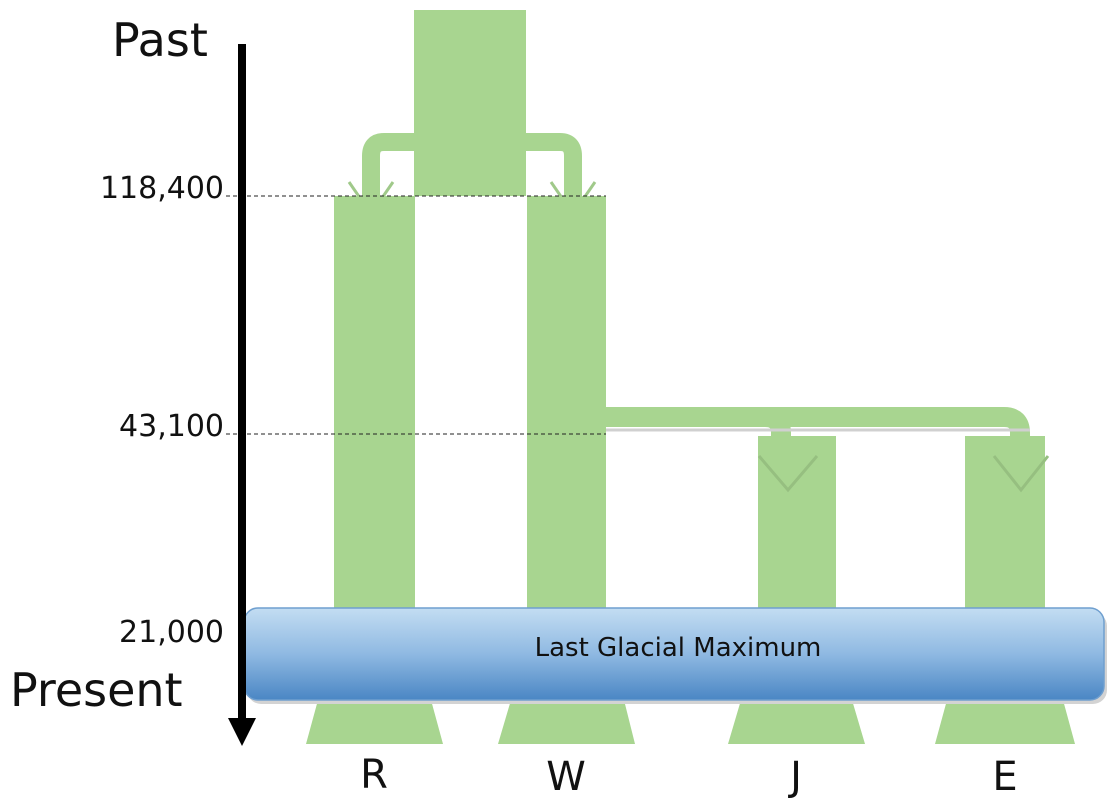  What do you see at coordinates (1021, 474) in the screenshot?
I see `split-arrow-head-e` at bounding box center [1021, 474].